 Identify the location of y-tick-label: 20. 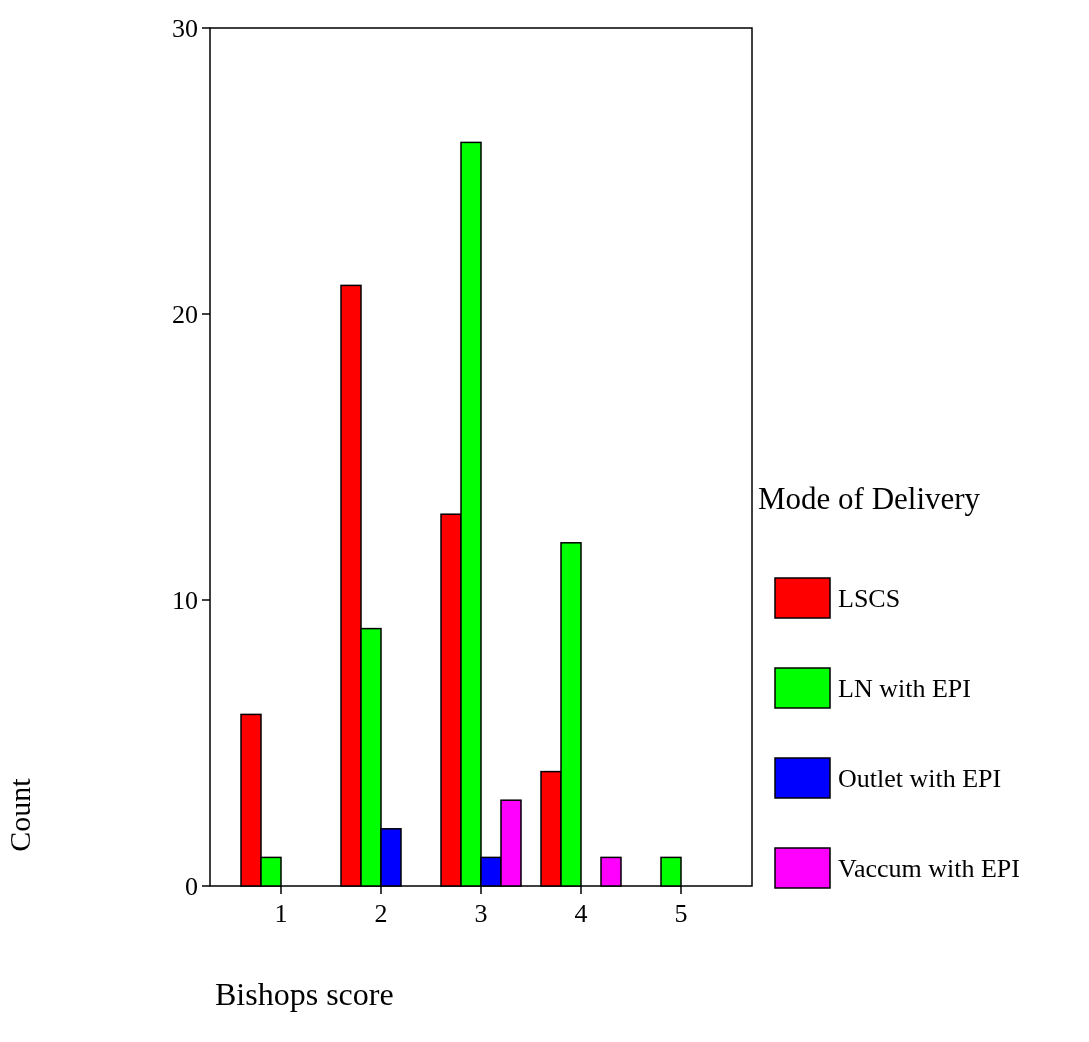
(185, 315).